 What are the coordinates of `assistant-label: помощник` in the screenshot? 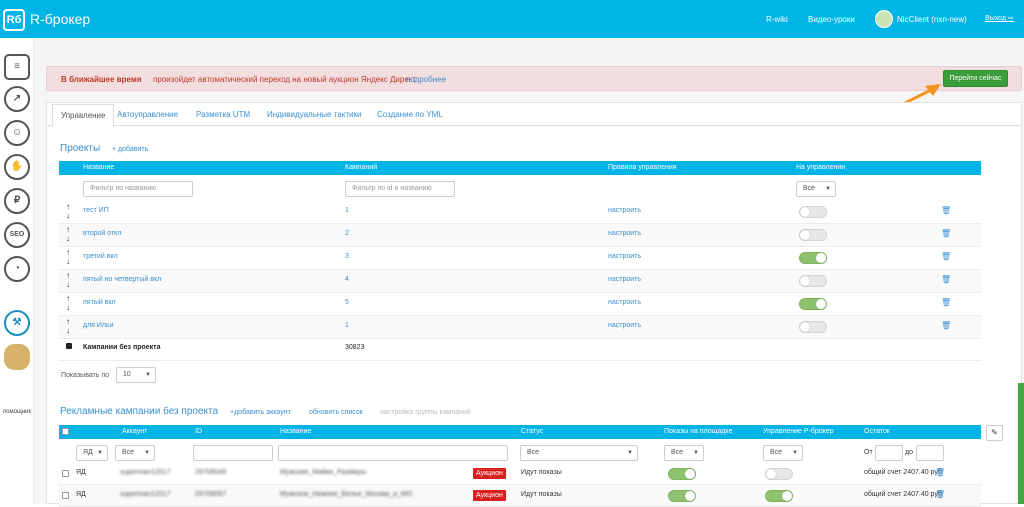 It's located at (17, 412).